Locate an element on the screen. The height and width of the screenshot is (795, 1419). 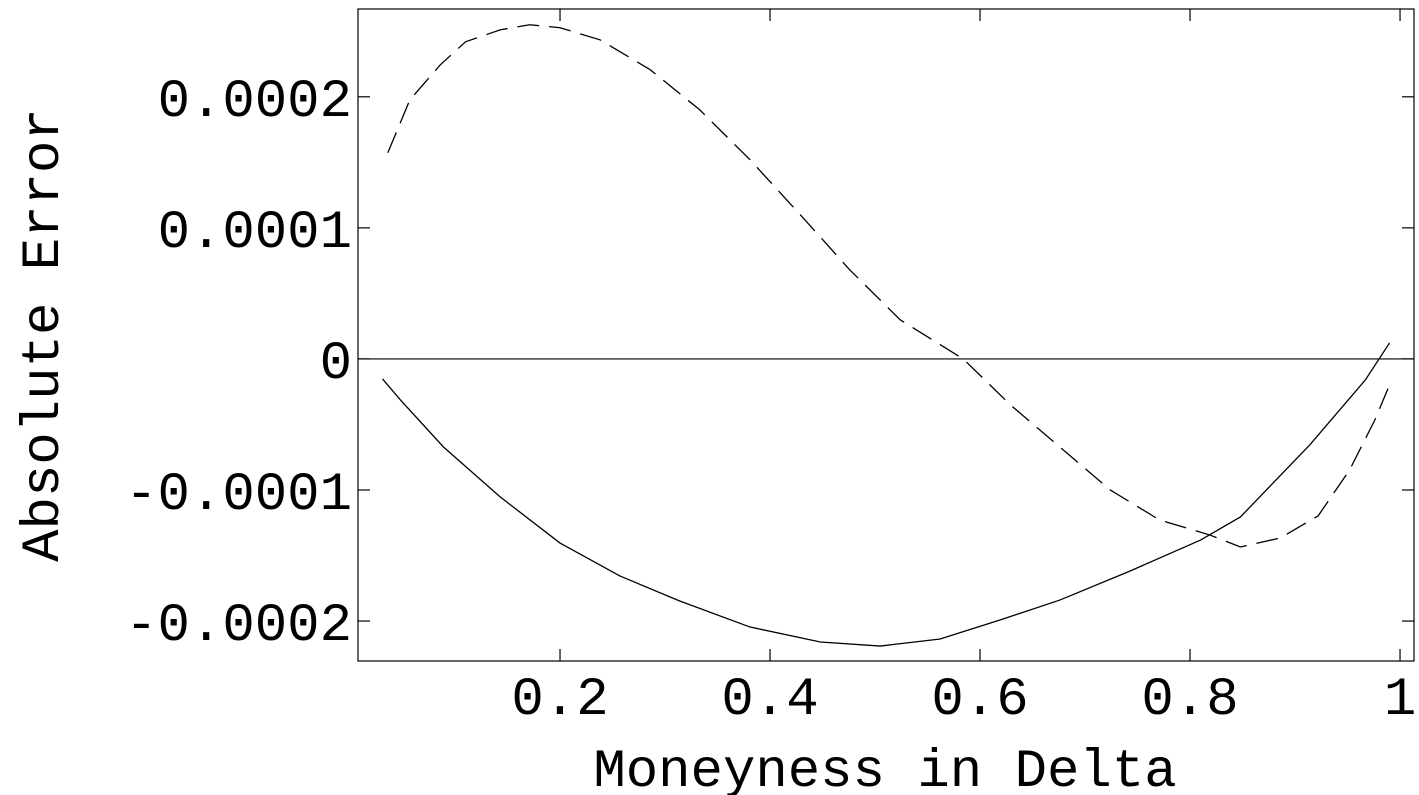
x-tick-label: 0.8 is located at coordinates (1189, 700).